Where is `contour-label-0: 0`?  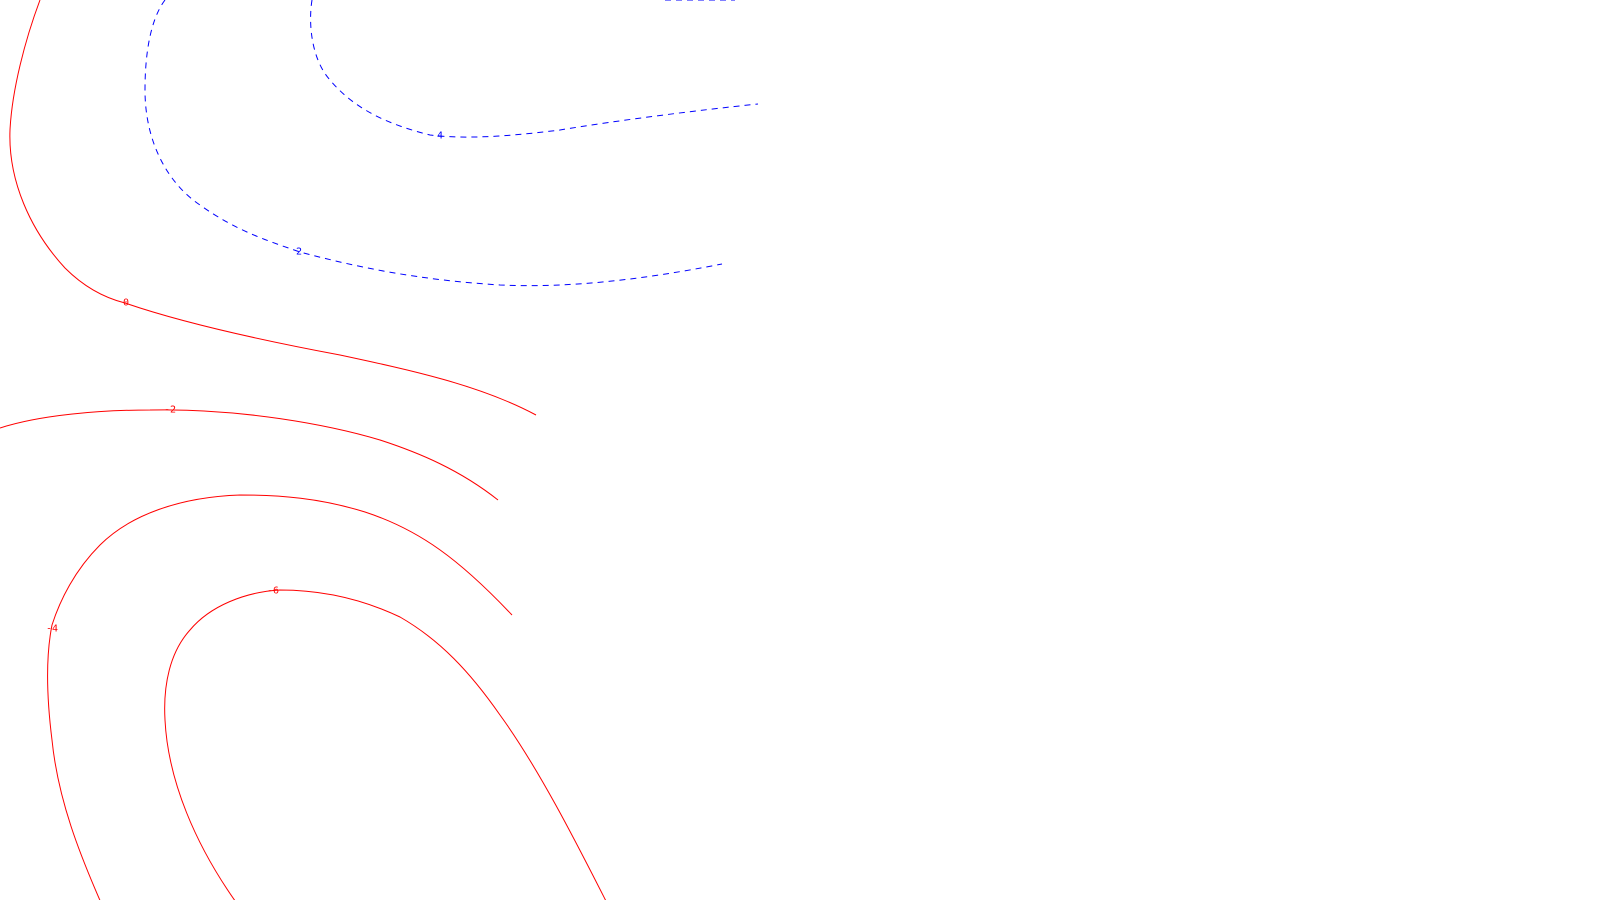 contour-label-0: 0 is located at coordinates (126, 303).